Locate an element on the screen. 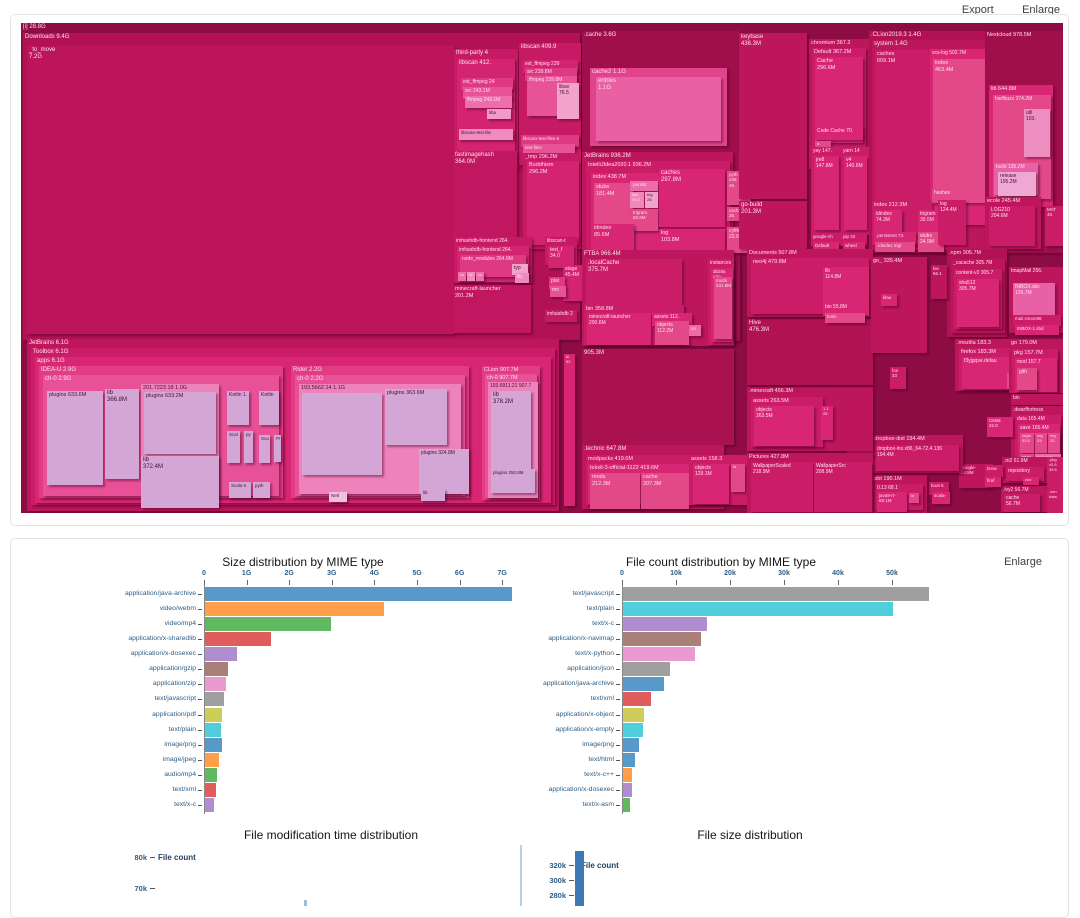 Image resolution: width=1080 pixels, height=918 pixels. treemap-cell: objects 129.1M is located at coordinates (711, 484).